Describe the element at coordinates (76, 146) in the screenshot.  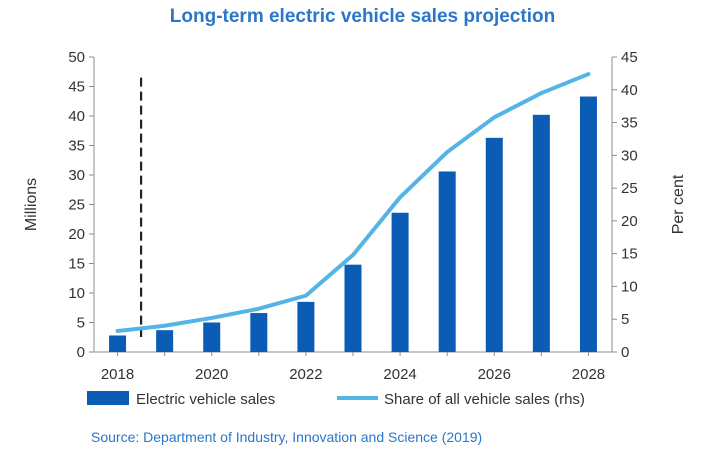
I see `left-tick-label: 35` at that location.